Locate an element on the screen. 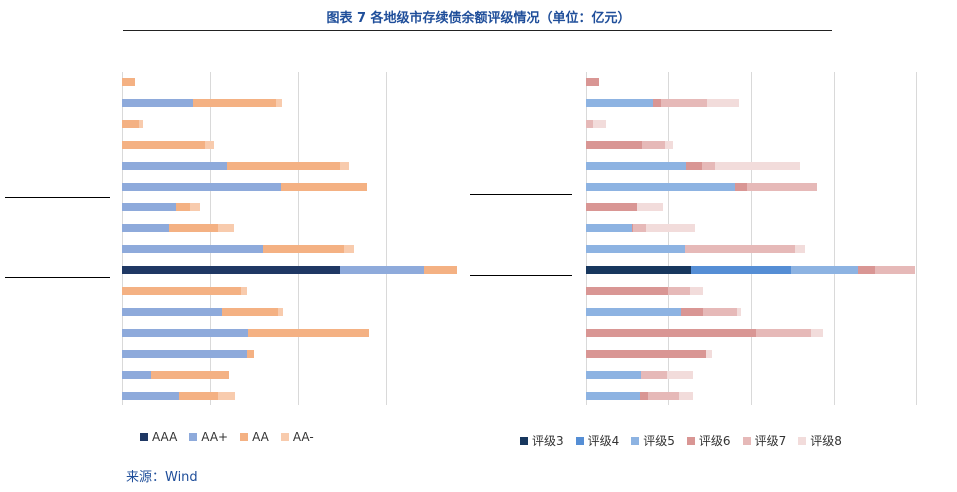 The width and height of the screenshot is (957, 492). legend-item: AAA is located at coordinates (158, 437).